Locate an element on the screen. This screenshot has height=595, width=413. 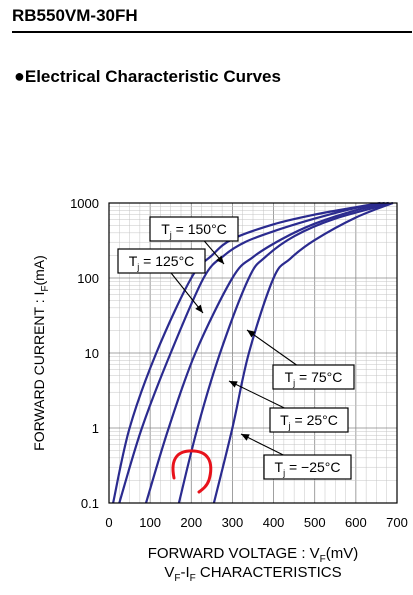
section-title-text: Electrical Characteristic Curves is located at coordinates (152, 76).